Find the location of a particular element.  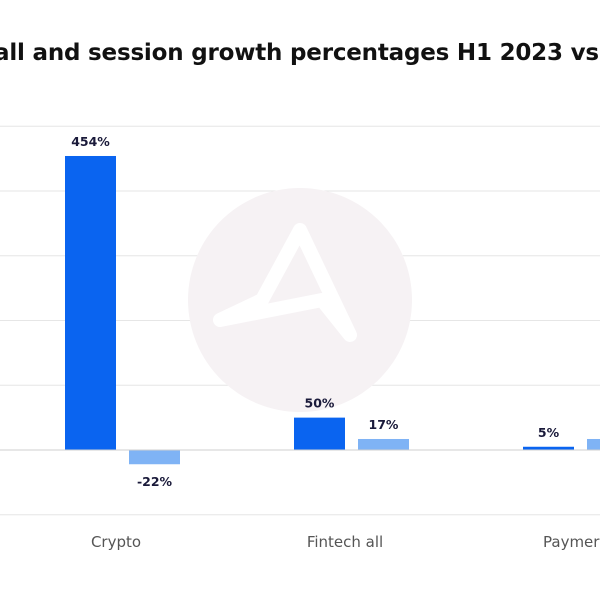

category-labels: Crypto Fintech all Paymer is located at coordinates (345, 542).